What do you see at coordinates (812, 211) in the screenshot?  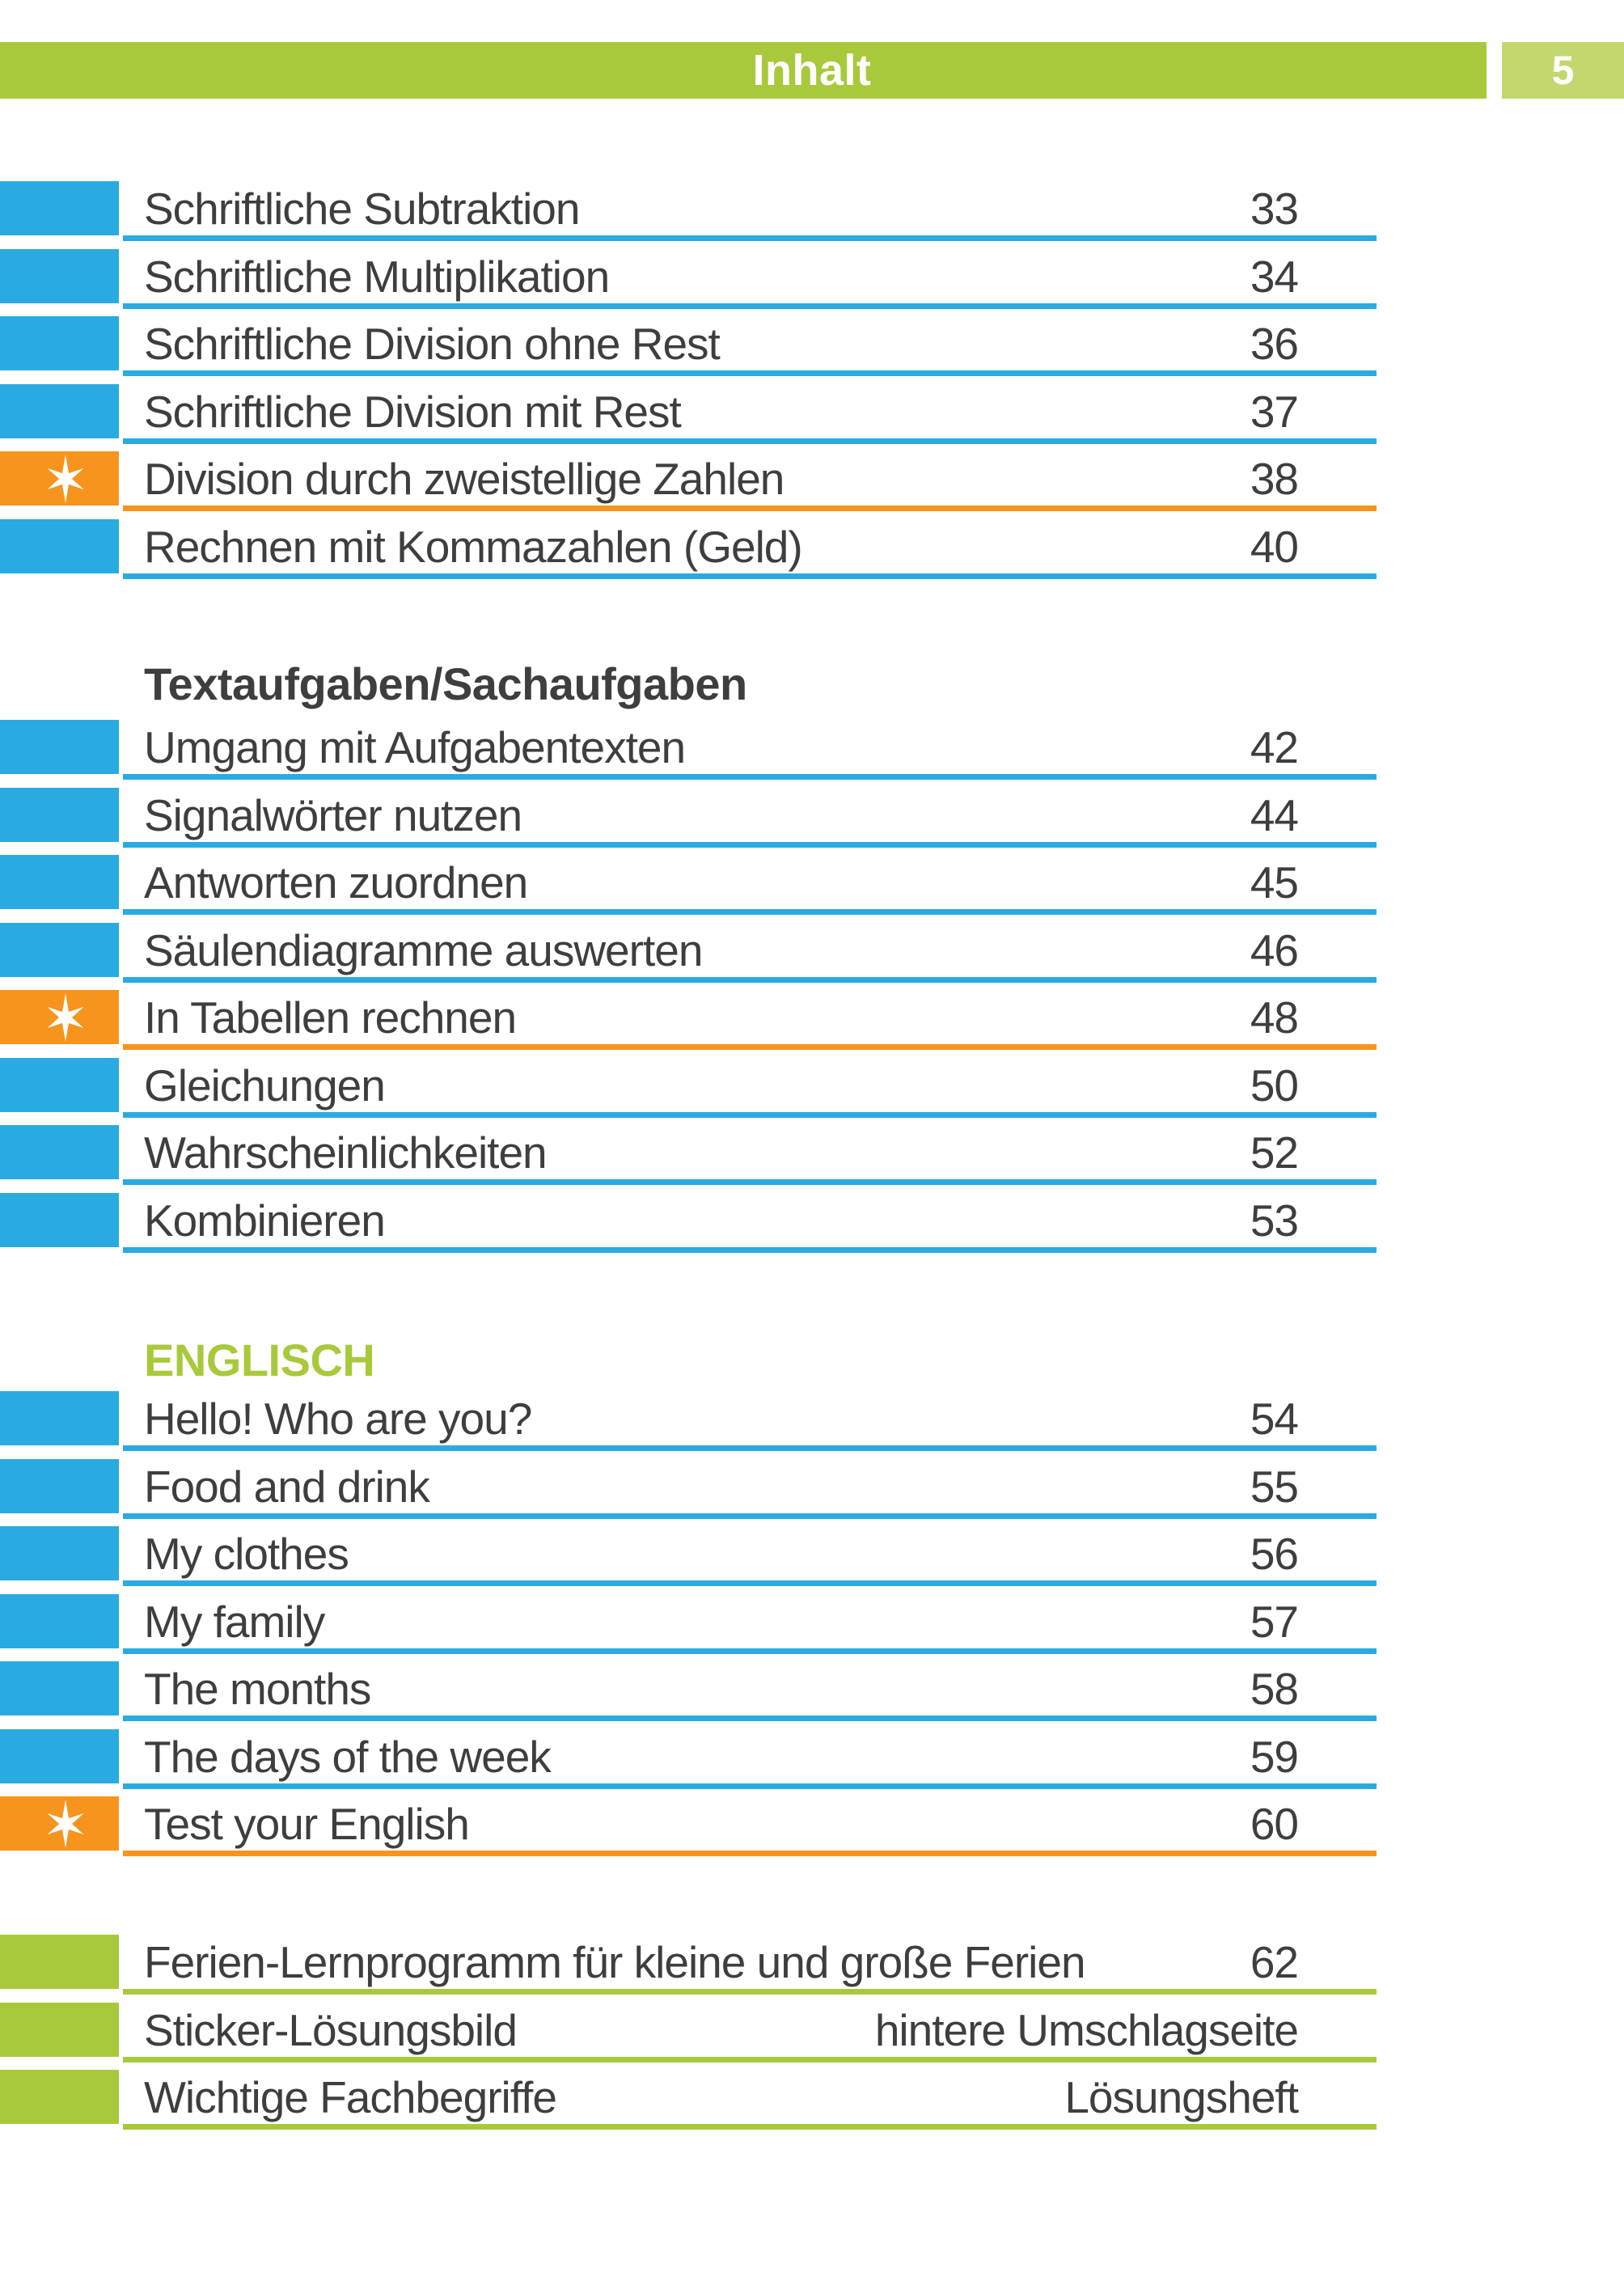 I see `toc-row: Schriftliche Subtraktion 33` at bounding box center [812, 211].